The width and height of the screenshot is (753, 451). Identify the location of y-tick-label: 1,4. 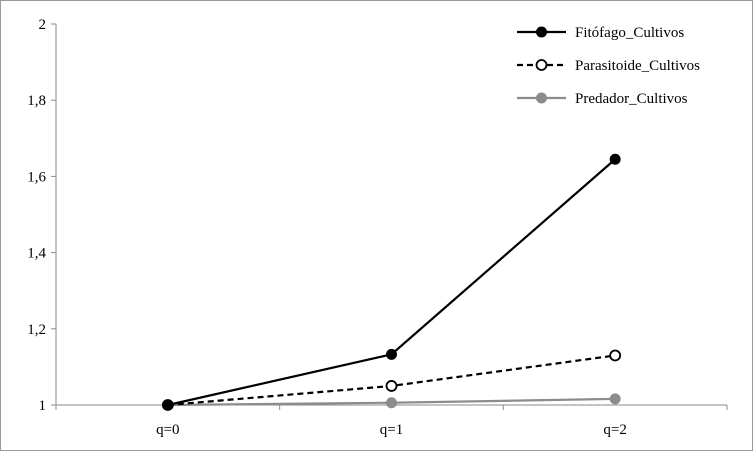
(36, 254).